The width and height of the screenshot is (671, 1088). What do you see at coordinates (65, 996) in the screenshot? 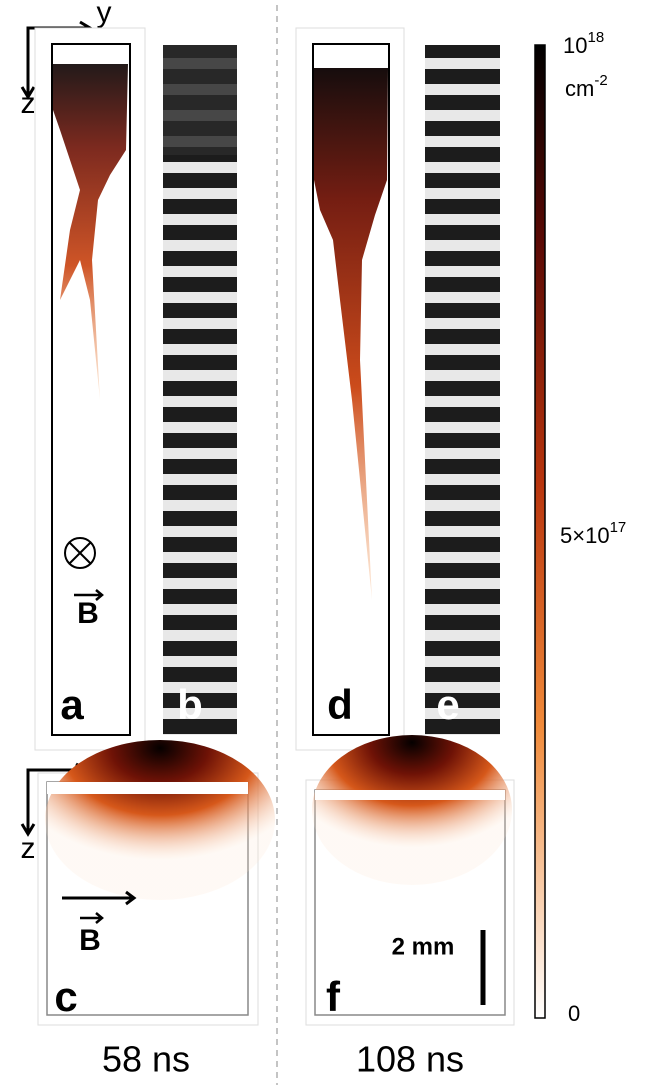
I see `panel-label: c` at bounding box center [65, 996].